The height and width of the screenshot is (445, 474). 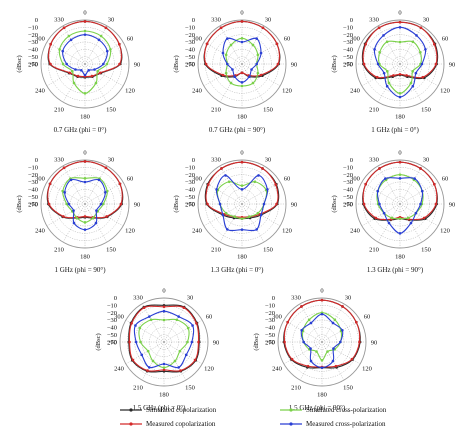 What do you see at coordinates (111, 249) in the screenshot?
I see `angle-tick-label: 150` at bounding box center [111, 249].